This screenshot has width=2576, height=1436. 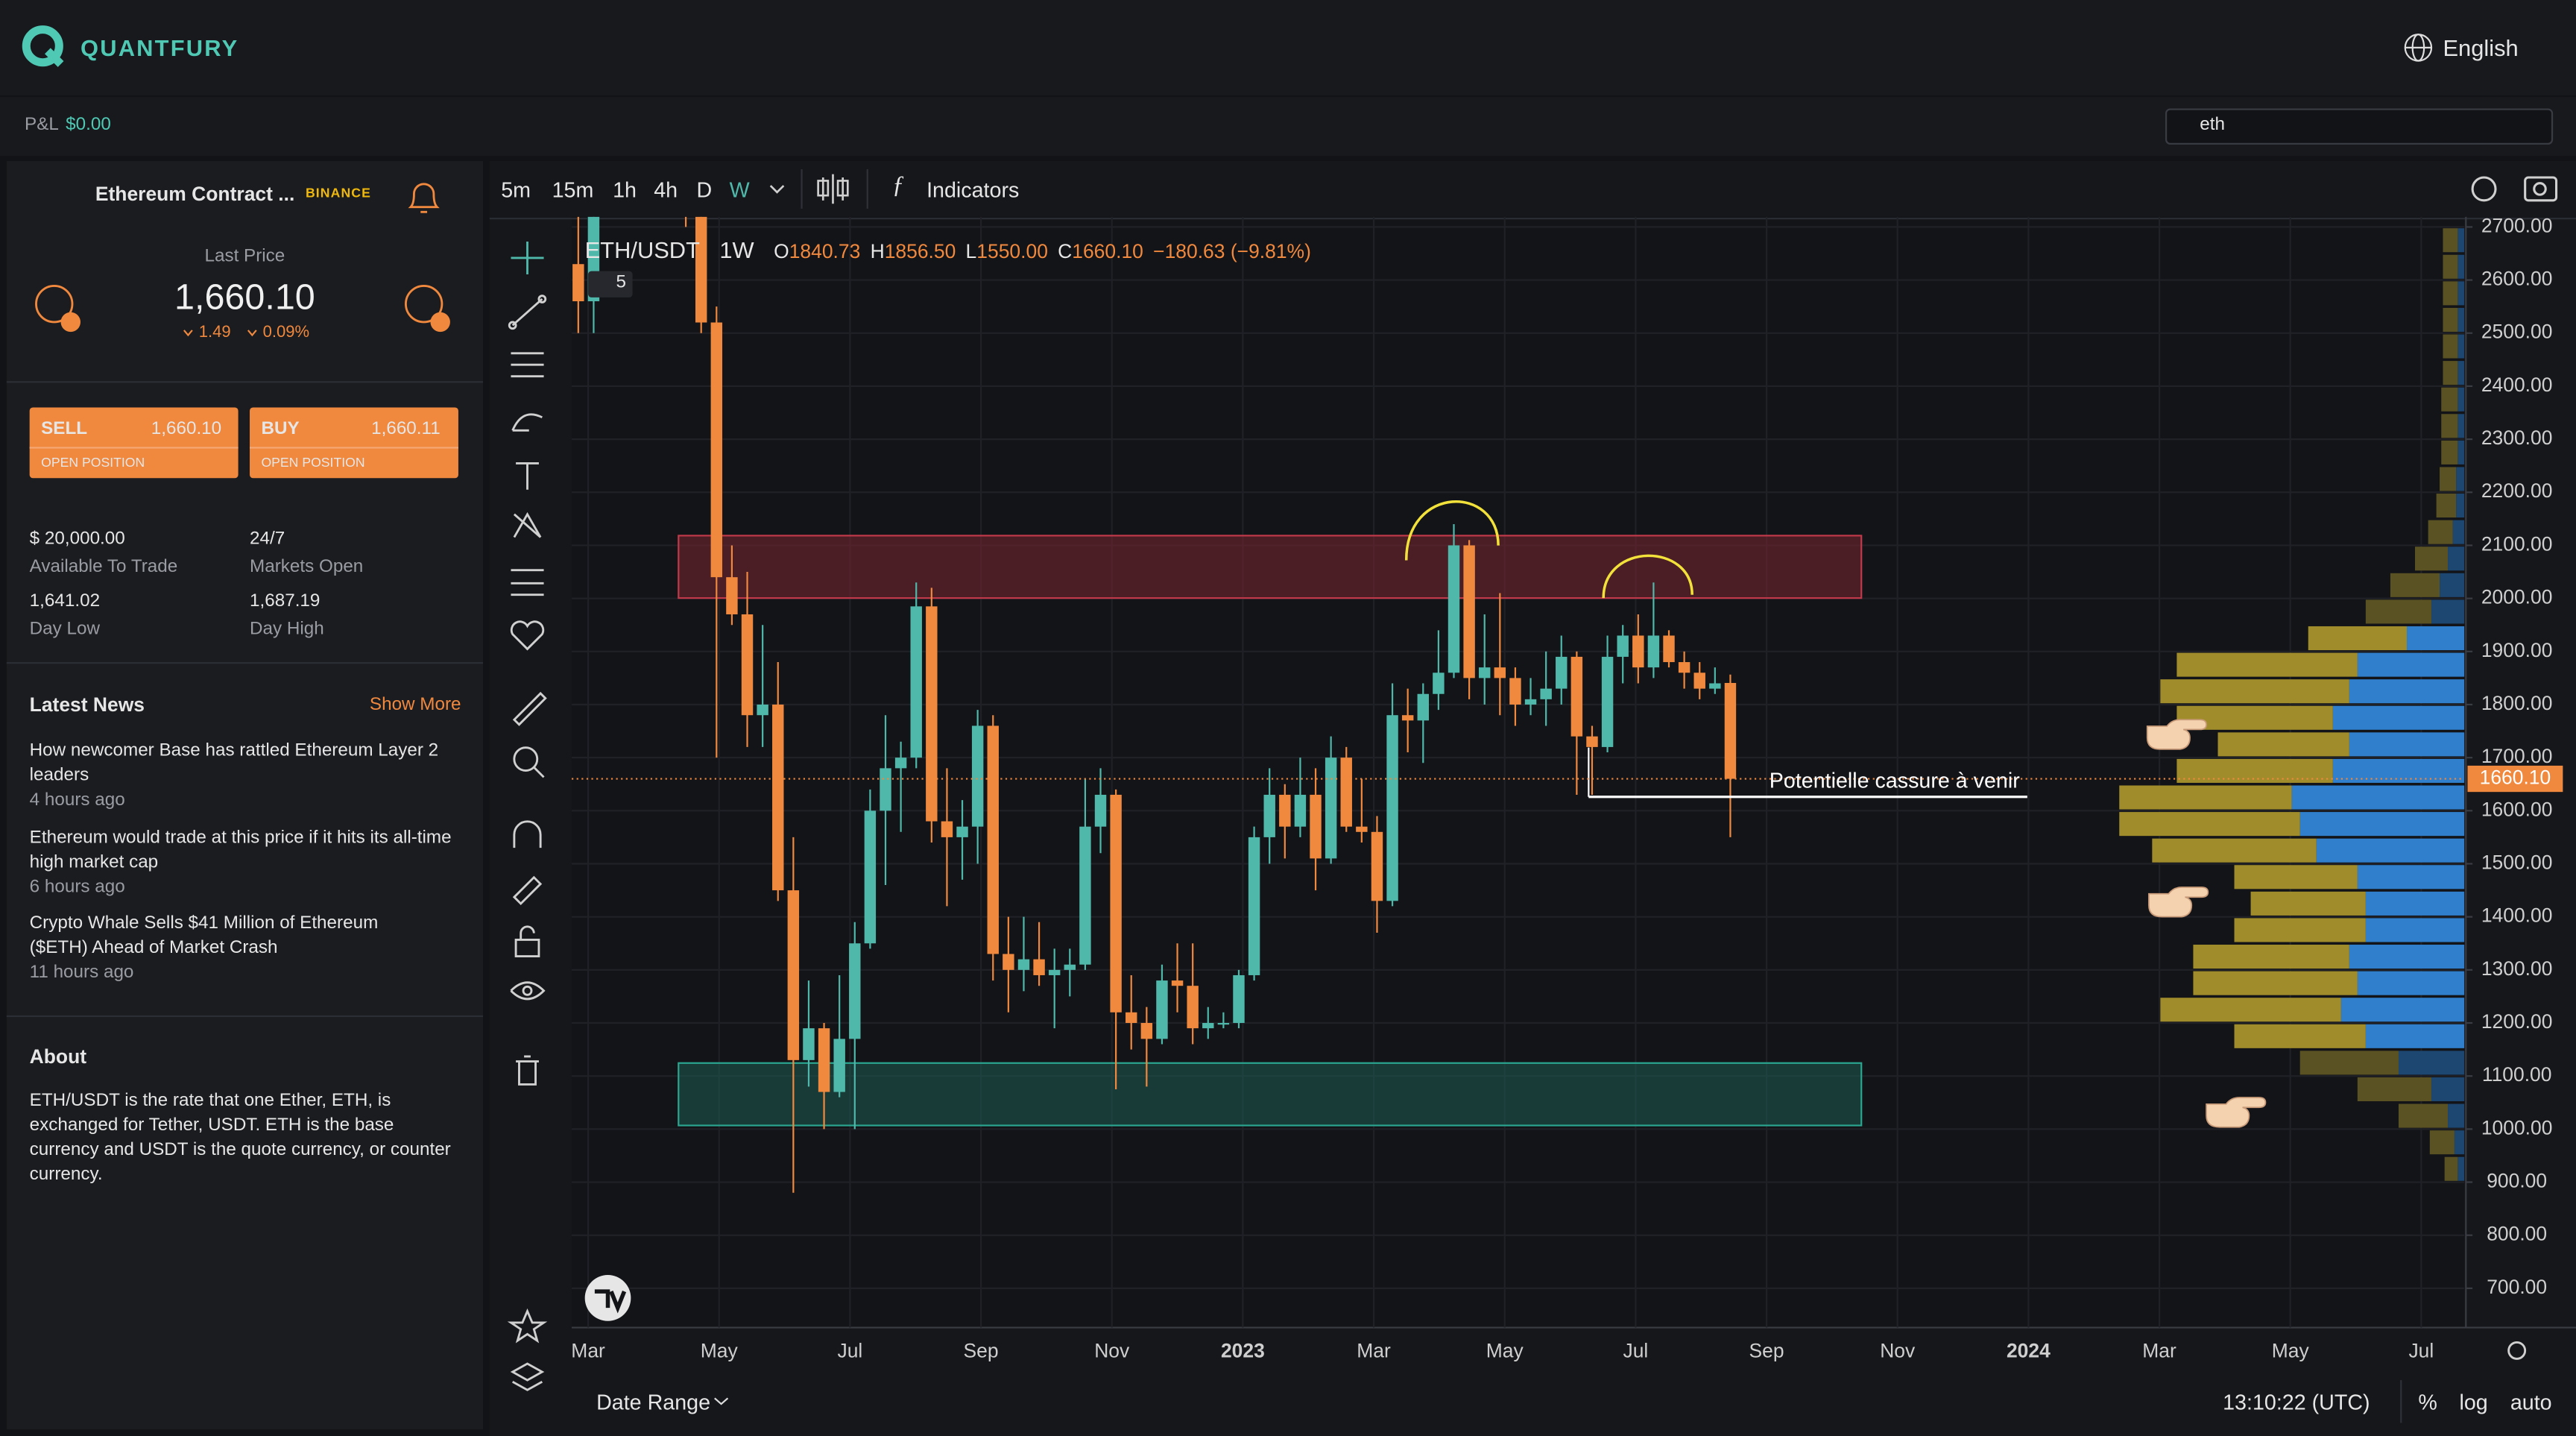 I want to click on sell-sub: OPEN POSITION, so click(x=93, y=463).